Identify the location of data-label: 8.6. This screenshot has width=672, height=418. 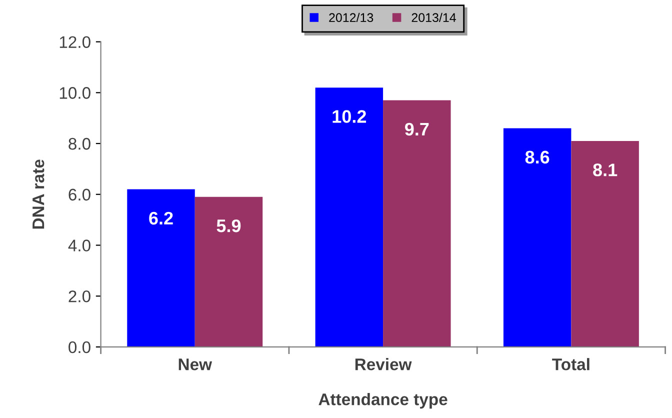
(537, 157).